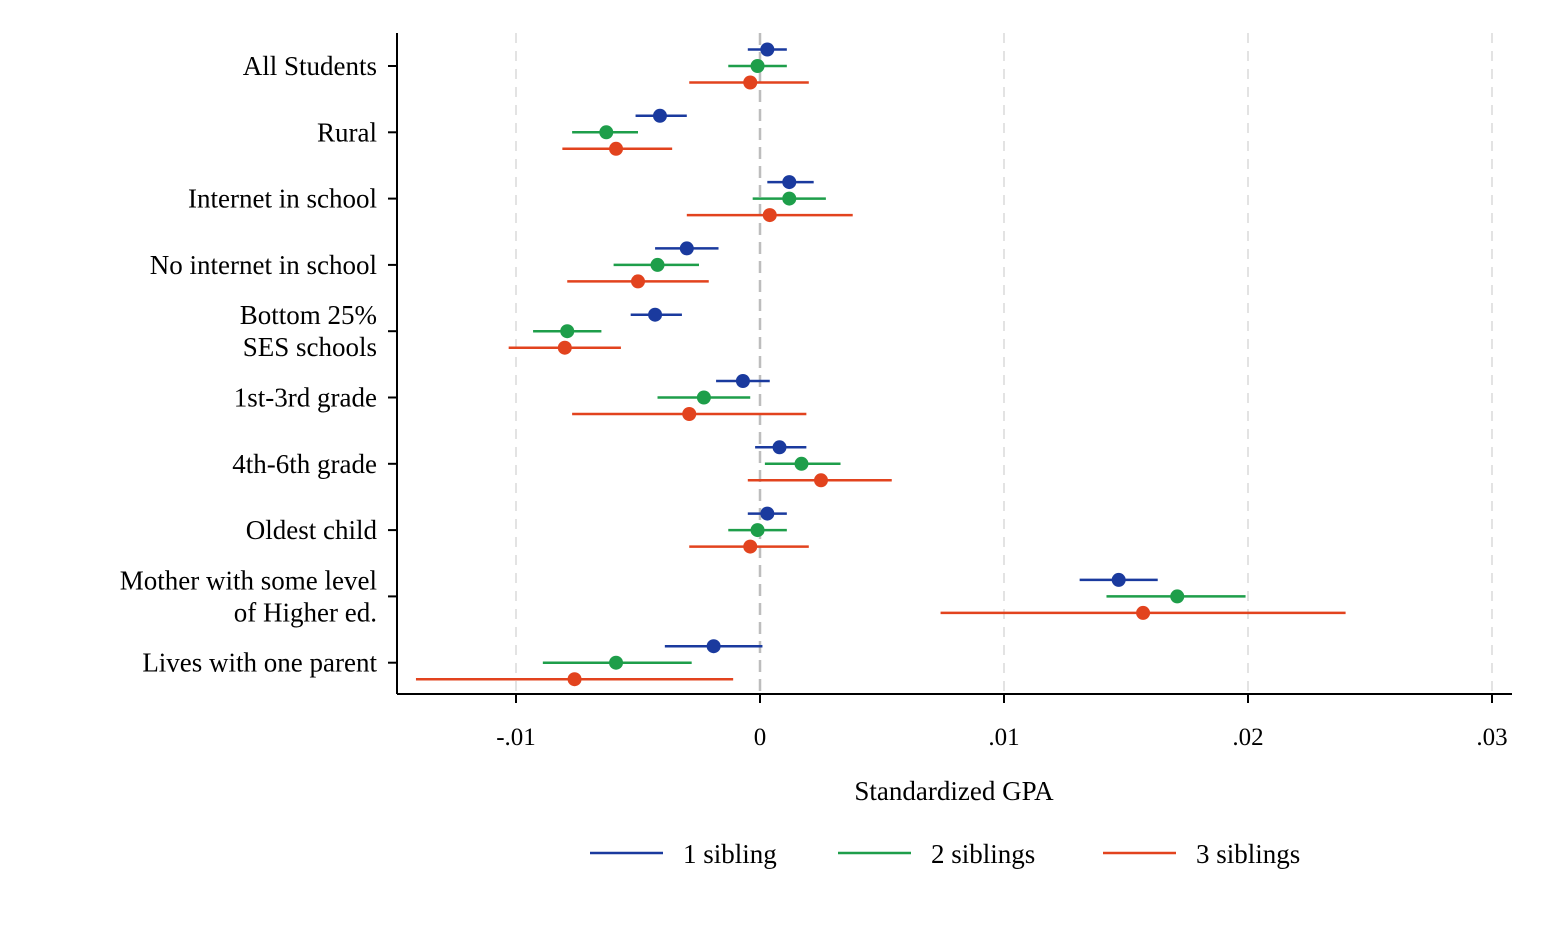 Image resolution: width=1546 pixels, height=927 pixels. I want to click on category-label: SES schools, so click(310, 347).